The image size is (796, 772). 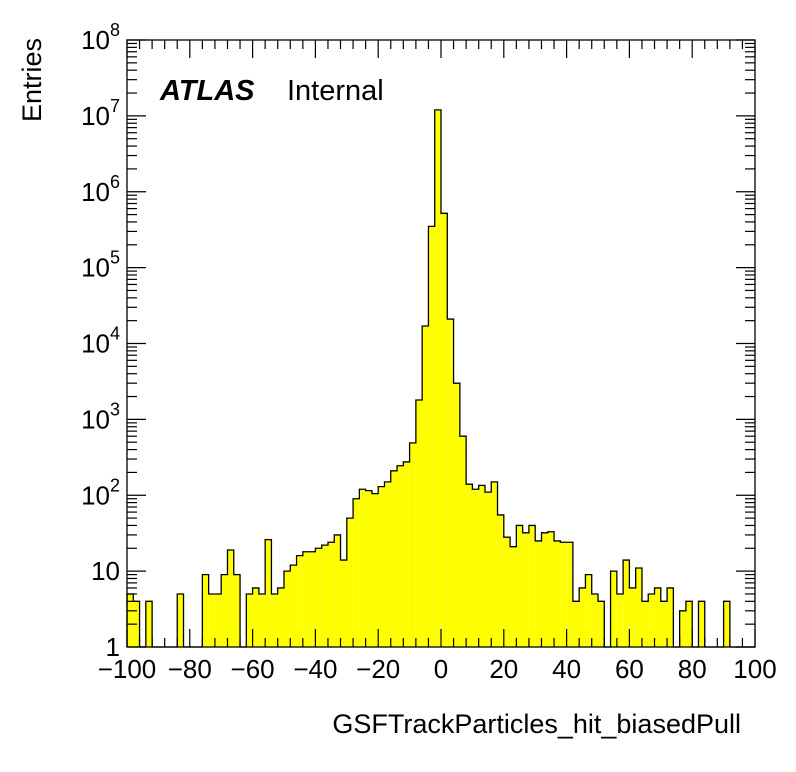 I want to click on y-tick-label: 10³, so click(x=100, y=416).